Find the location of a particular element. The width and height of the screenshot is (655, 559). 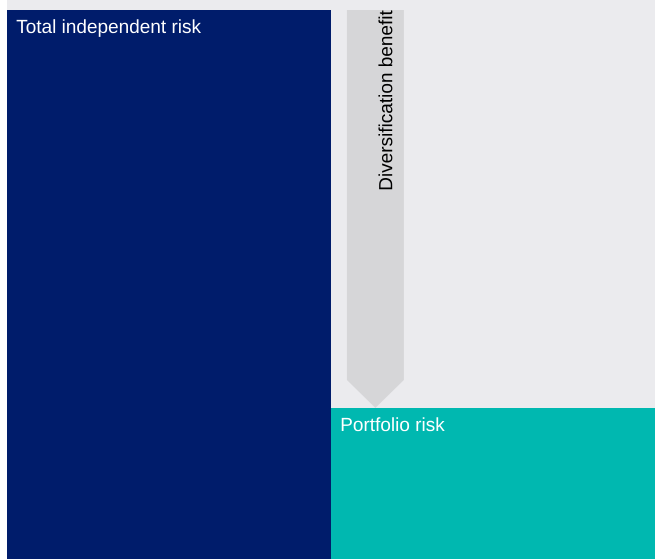

annotation: Diversification benefit is located at coordinates (385, 100).